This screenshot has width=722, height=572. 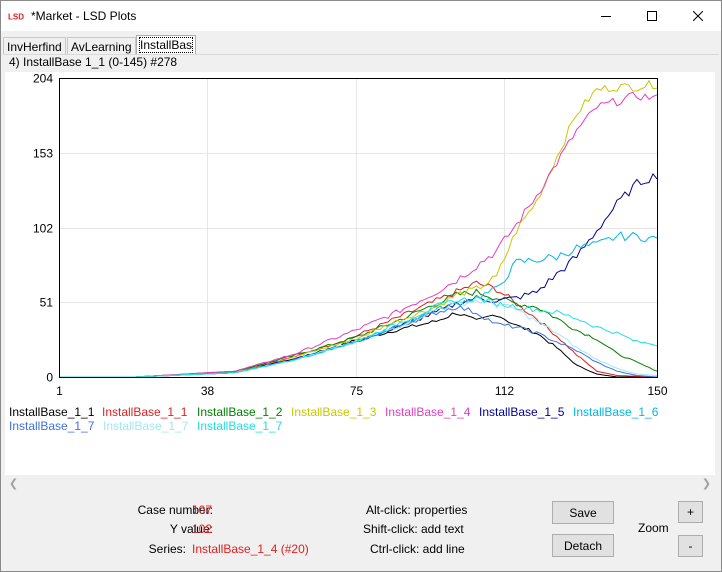 I want to click on y-value-value: 102, so click(x=202, y=529).